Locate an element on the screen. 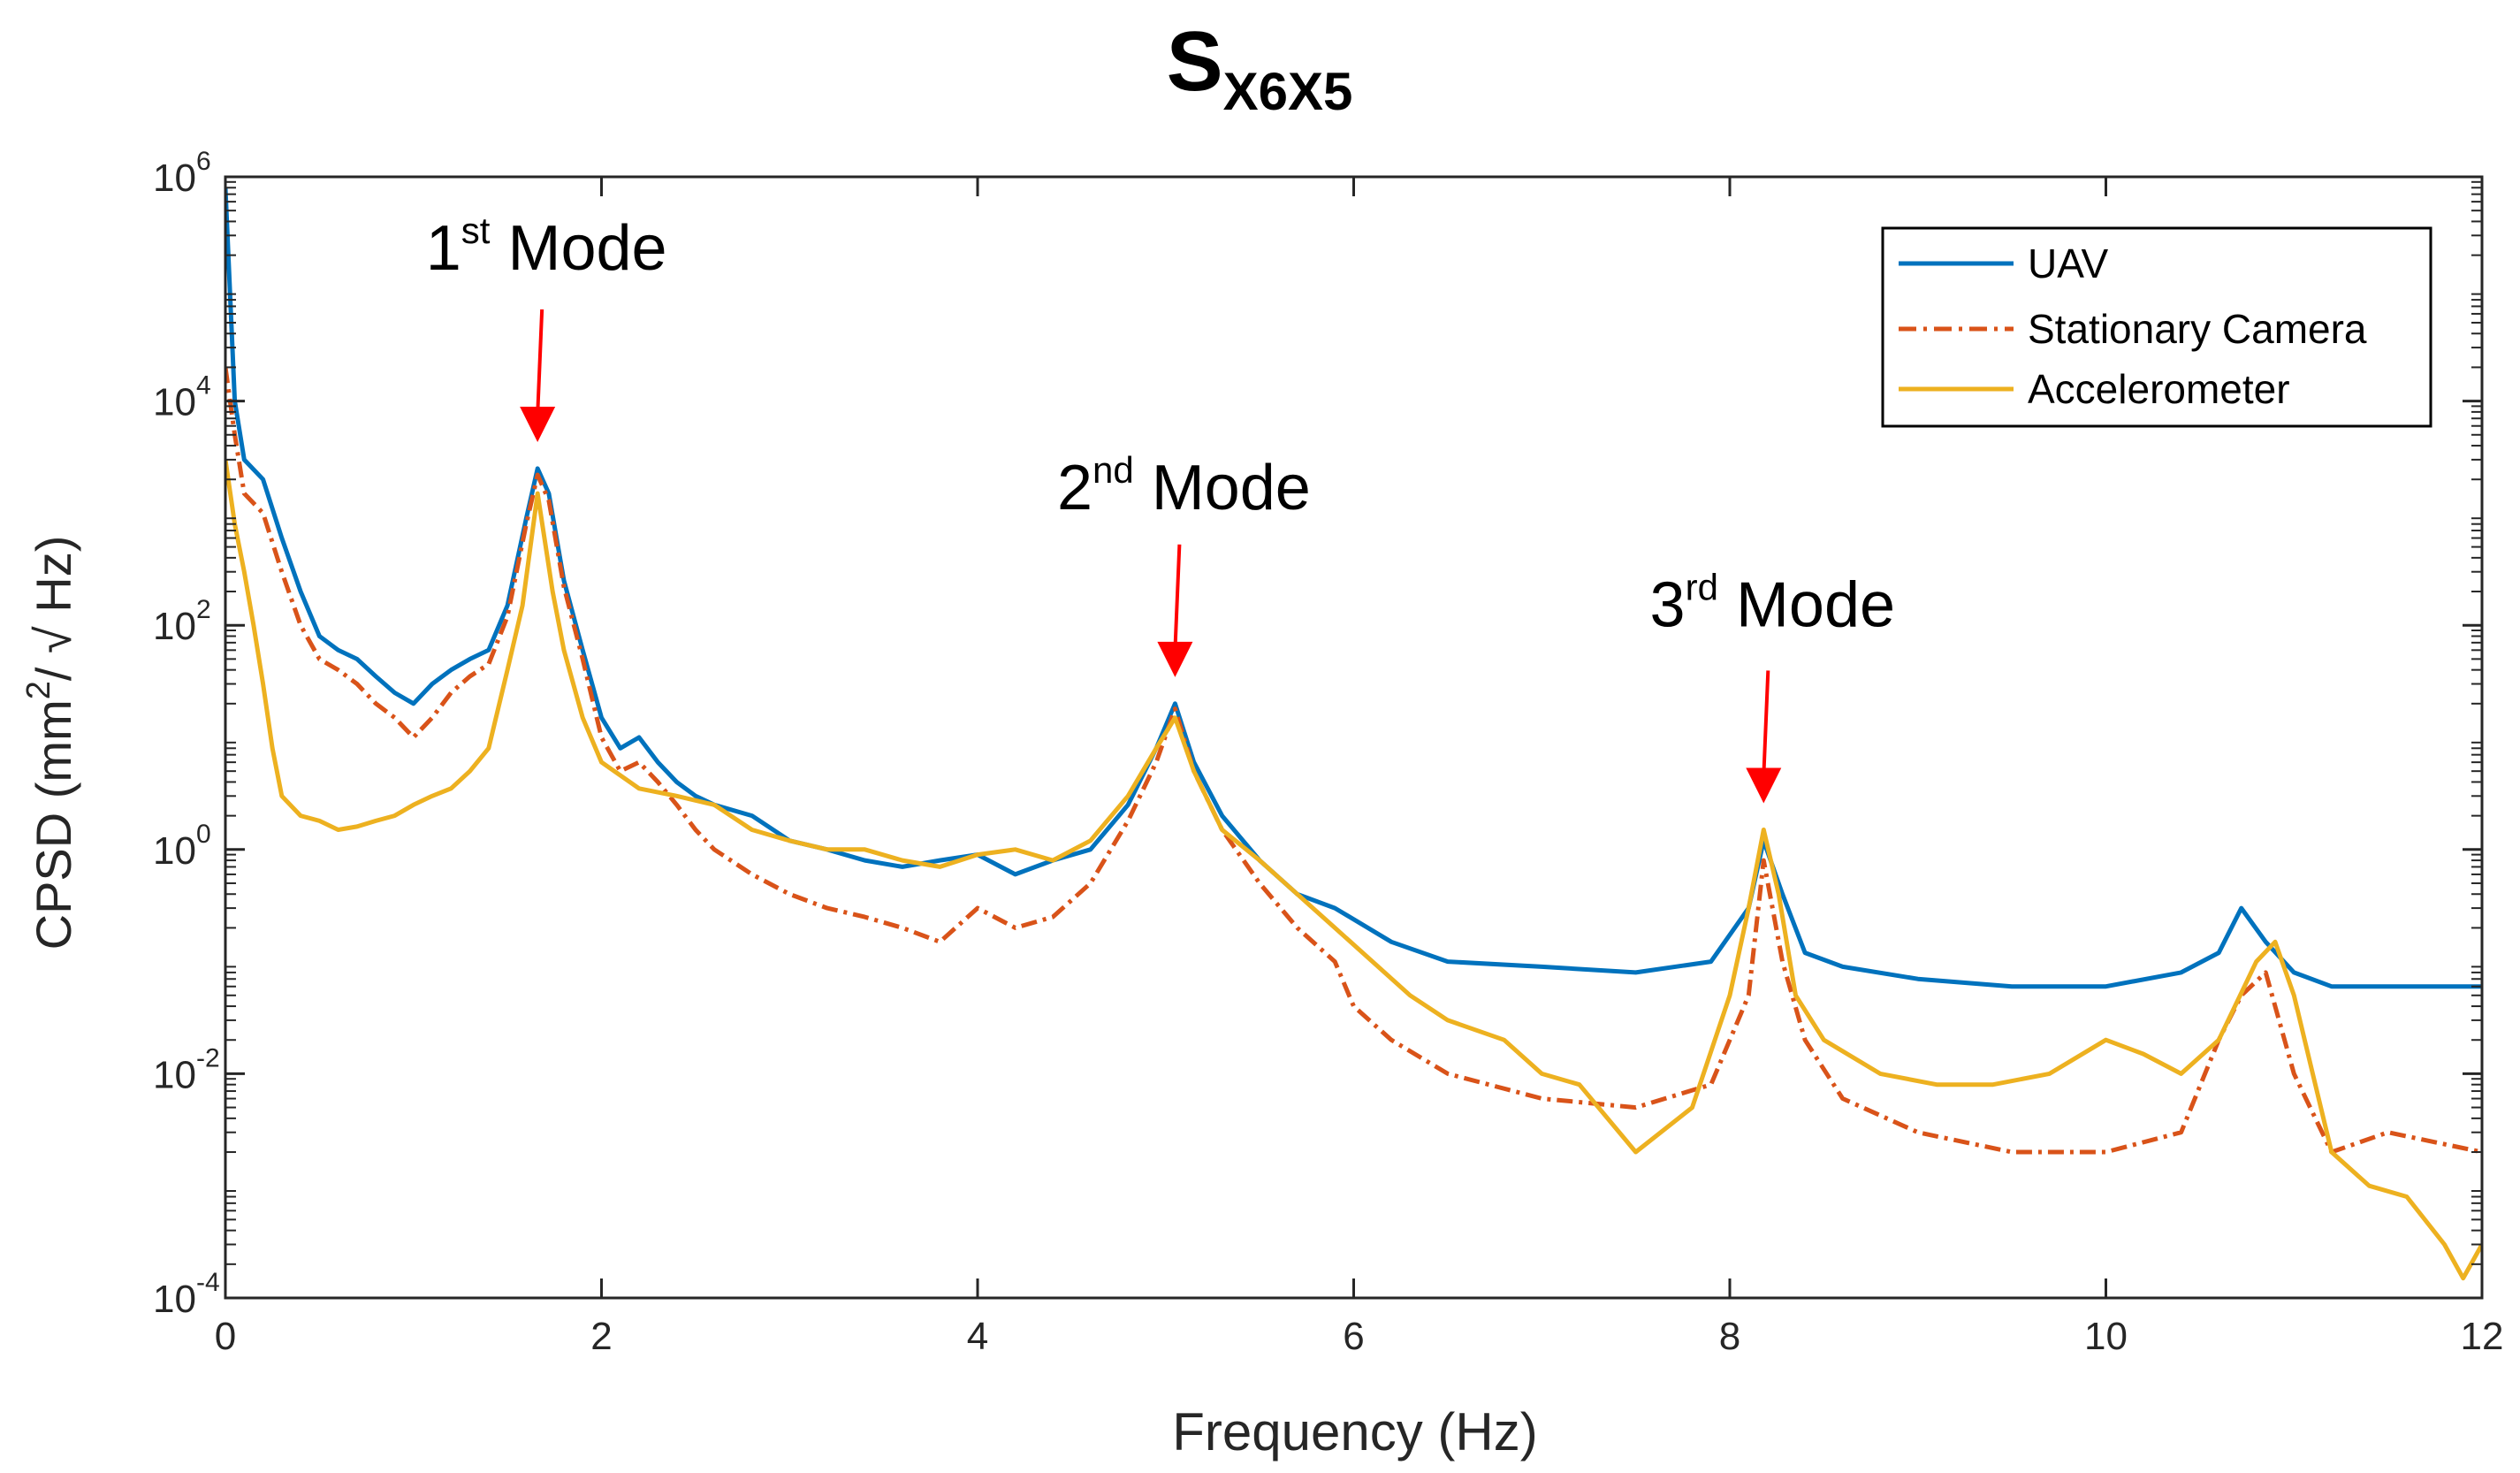 The height and width of the screenshot is (1473, 2520). y-tick-label-exp: -2 is located at coordinates (208, 1057).